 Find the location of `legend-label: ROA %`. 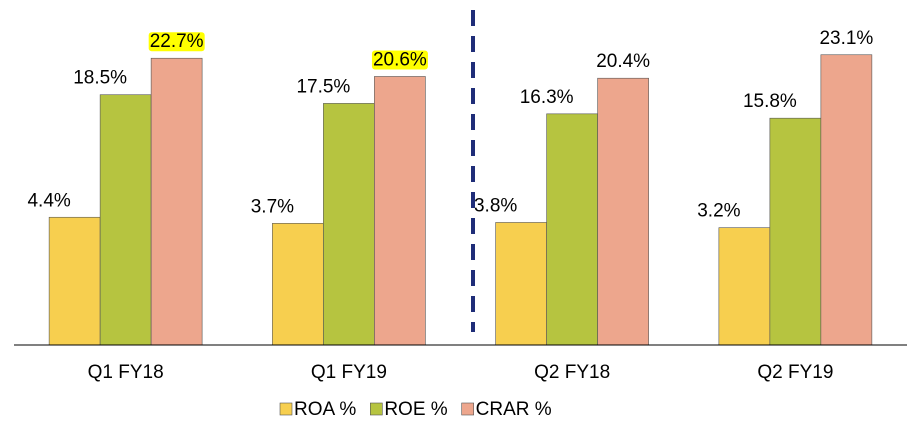

legend-label: ROA % is located at coordinates (325, 409).